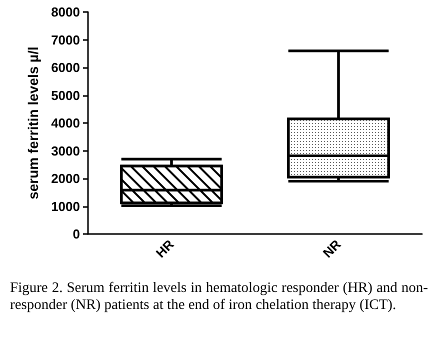 This screenshot has height=346, width=436. What do you see at coordinates (65, 123) in the screenshot?
I see `y-tick-label: 4000` at bounding box center [65, 123].